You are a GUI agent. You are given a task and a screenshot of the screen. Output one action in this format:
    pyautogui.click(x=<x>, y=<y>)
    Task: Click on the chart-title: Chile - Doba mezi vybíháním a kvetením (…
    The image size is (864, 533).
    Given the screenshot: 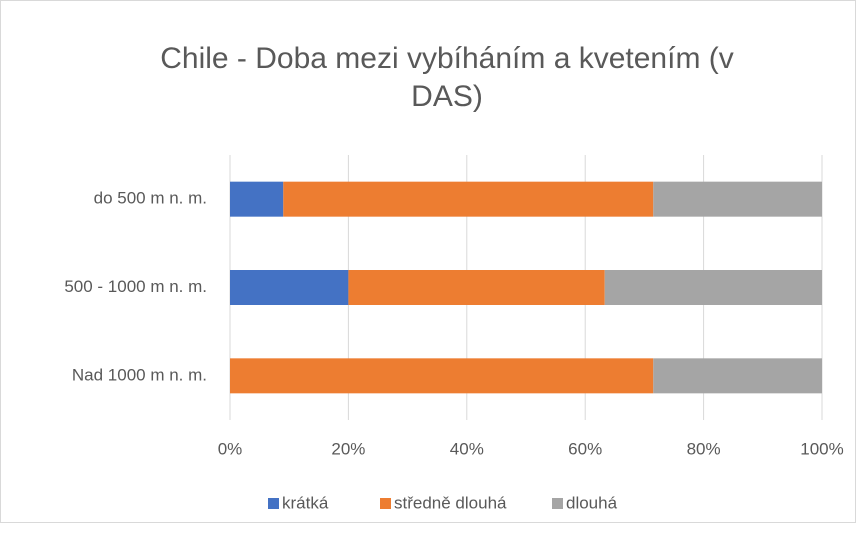 What is the action you would take?
    pyautogui.click(x=447, y=77)
    